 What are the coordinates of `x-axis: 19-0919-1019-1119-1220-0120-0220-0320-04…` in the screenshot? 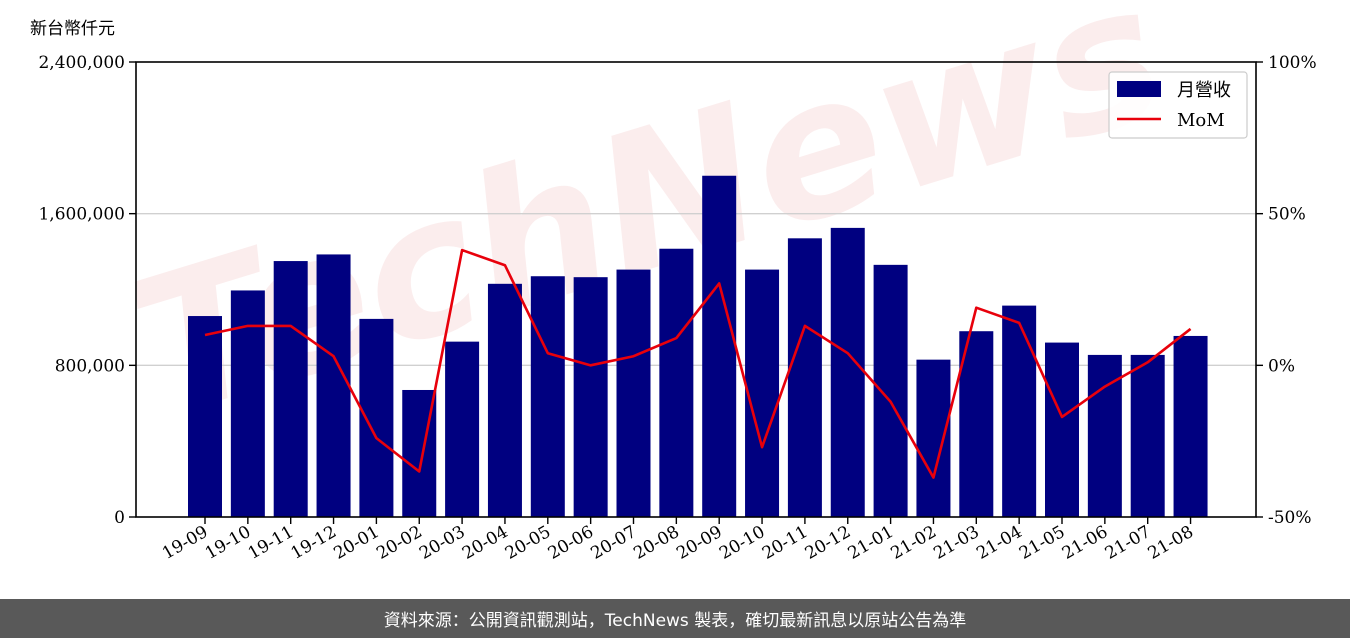 It's located at (678, 540).